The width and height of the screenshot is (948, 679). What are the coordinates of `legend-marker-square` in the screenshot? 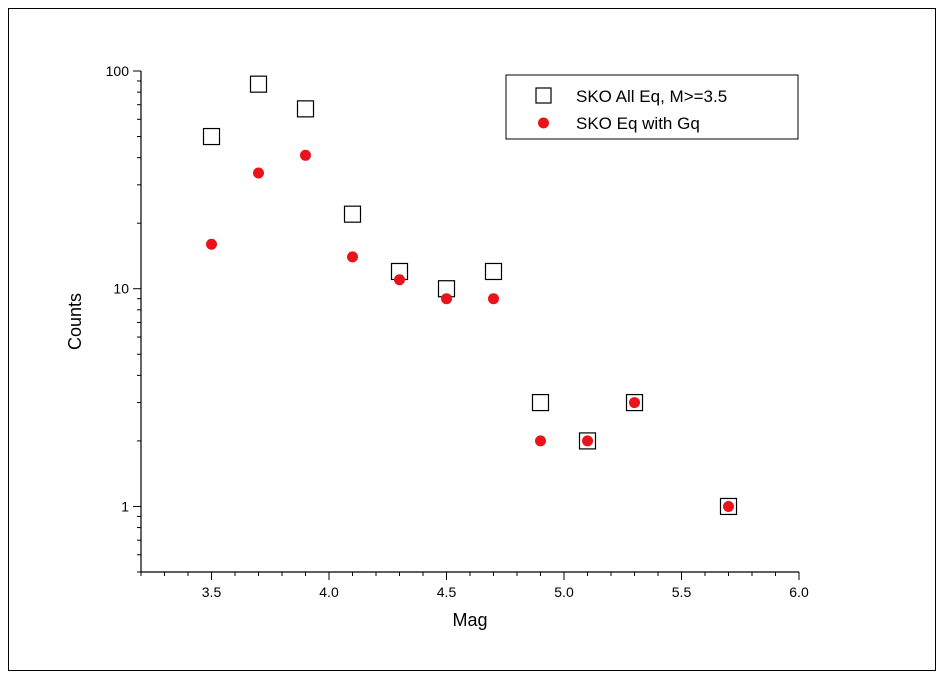 It's located at (543, 95).